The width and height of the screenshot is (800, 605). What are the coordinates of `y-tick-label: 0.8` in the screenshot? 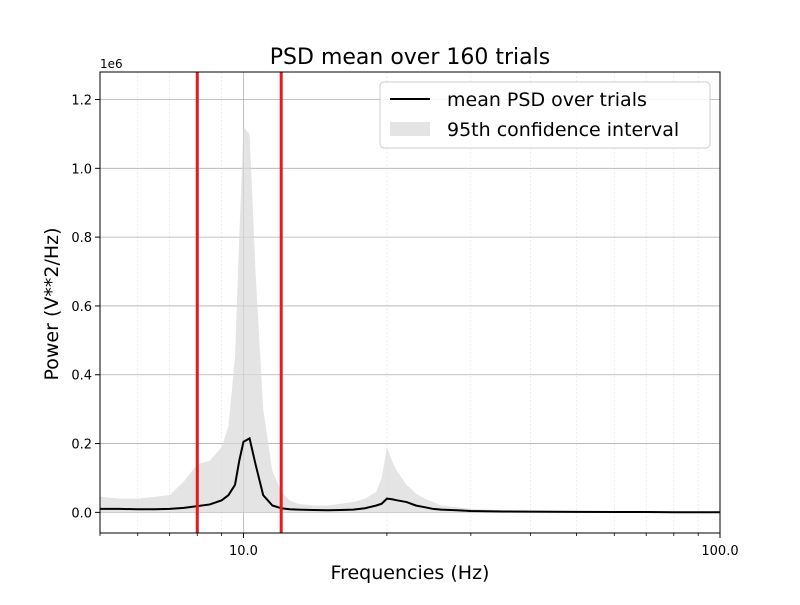 It's located at (81, 238).